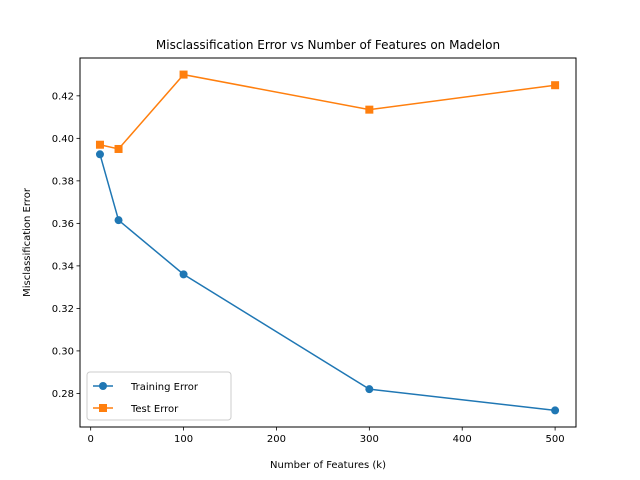 The height and width of the screenshot is (480, 640). I want to click on y-tick-label: 0.32, so click(63, 309).